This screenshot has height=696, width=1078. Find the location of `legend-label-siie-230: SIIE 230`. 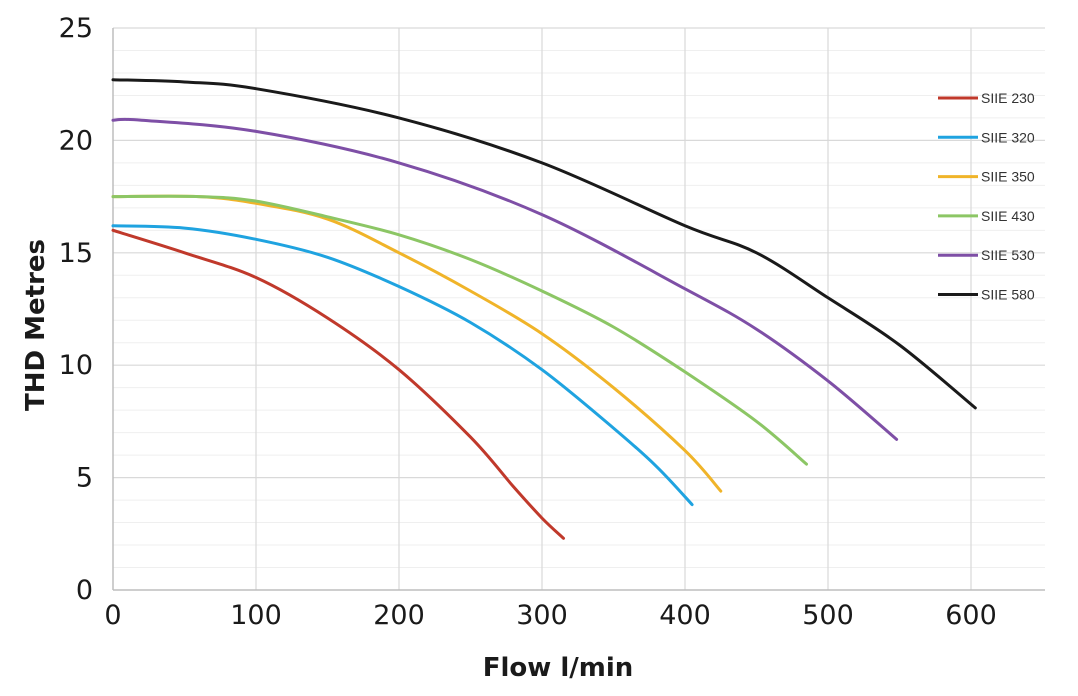

legend-label-siie-230: SIIE 230 is located at coordinates (1008, 98).